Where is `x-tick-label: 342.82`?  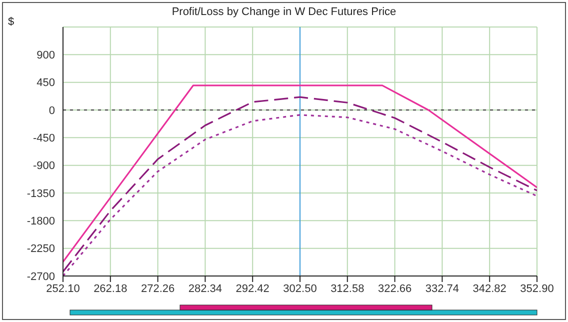 x-tick-label: 342.82 is located at coordinates (489, 288).